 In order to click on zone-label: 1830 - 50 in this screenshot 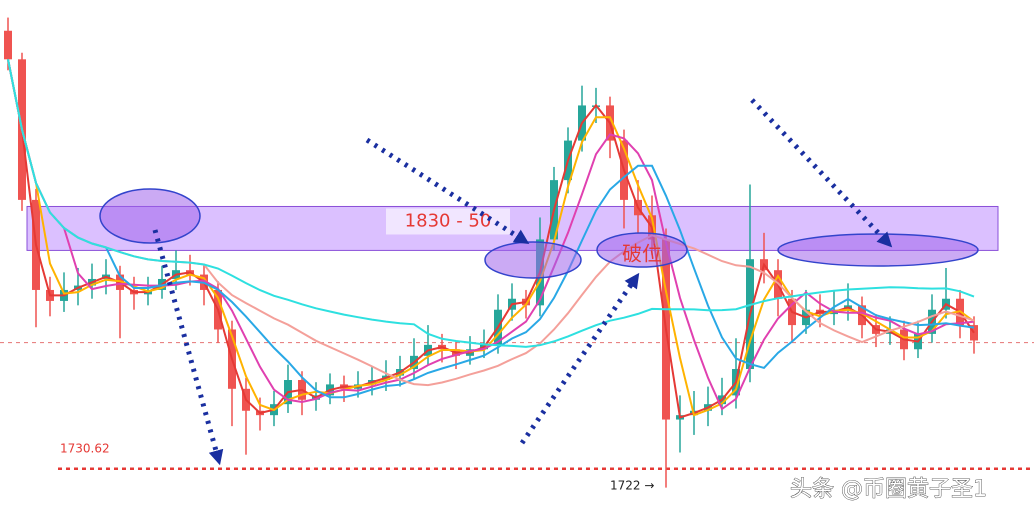, I will do `click(448, 220)`.